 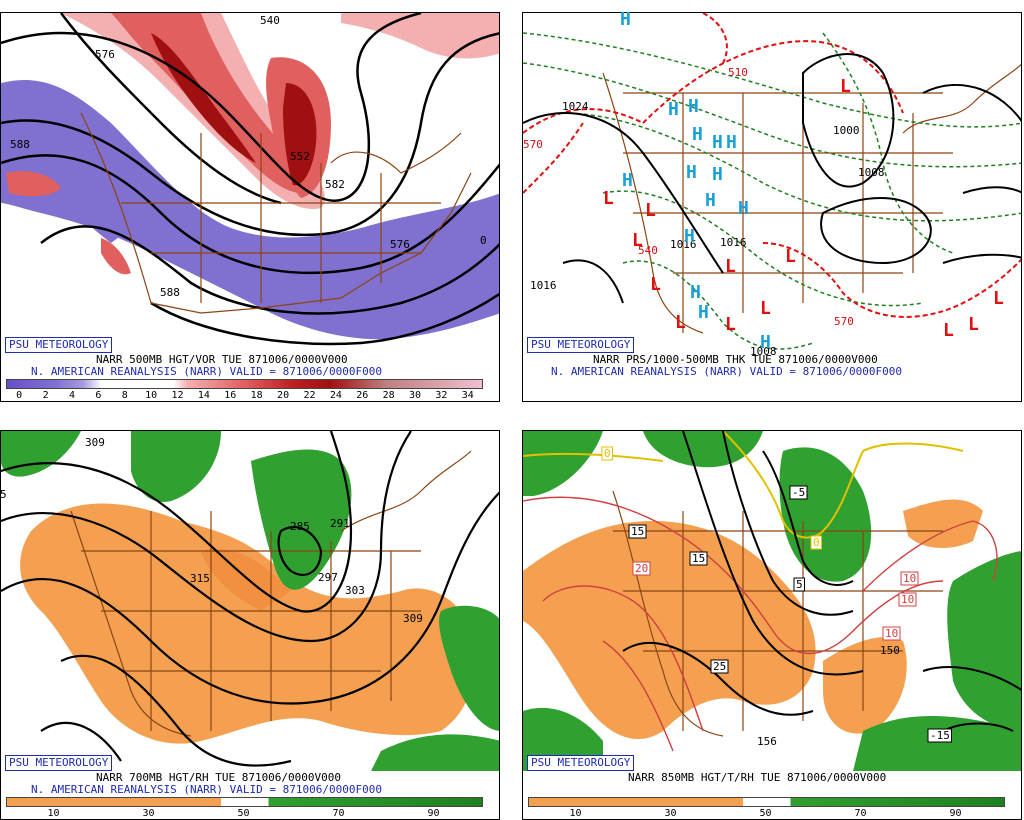 I want to click on scale-tick-label: 6, so click(x=98, y=395).